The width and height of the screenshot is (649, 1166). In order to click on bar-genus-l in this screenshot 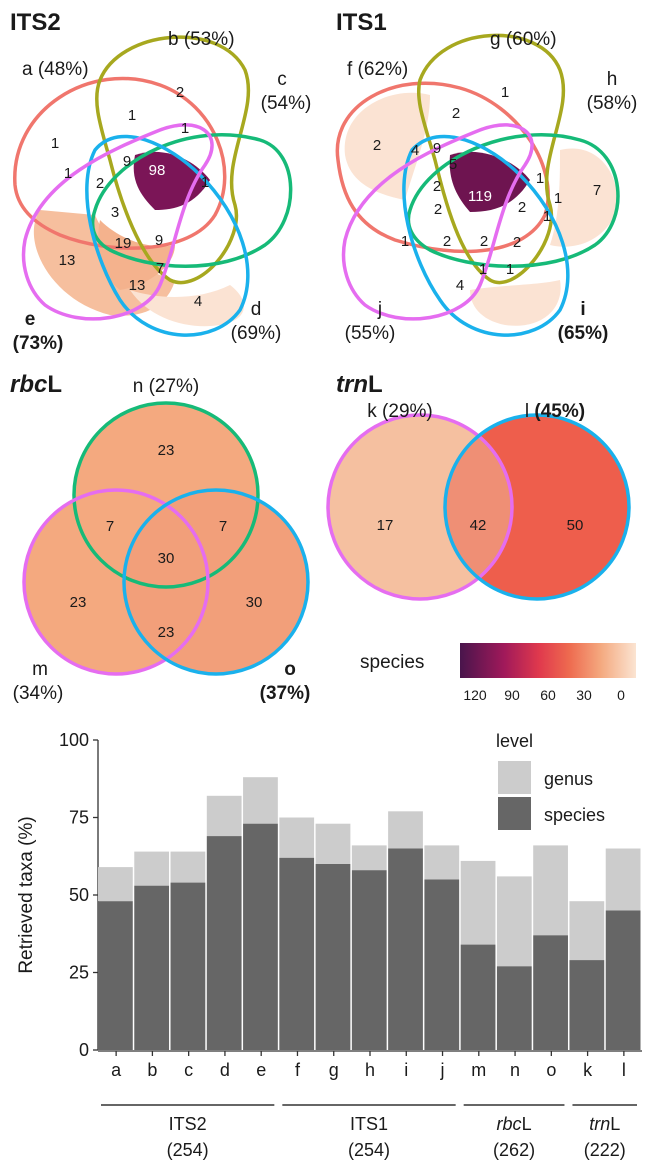, I will do `click(623, 879)`.